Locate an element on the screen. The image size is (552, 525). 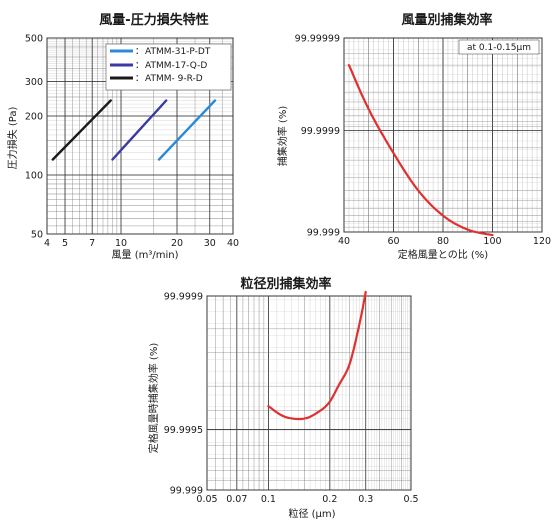
plot-frame is located at coordinates (309, 393).